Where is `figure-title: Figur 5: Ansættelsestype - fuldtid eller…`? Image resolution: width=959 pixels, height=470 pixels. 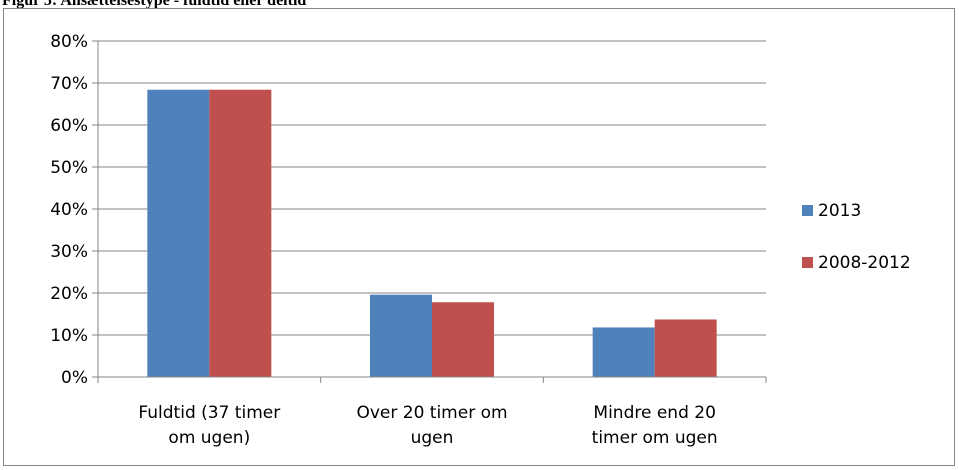 figure-title: Figur 5: Ansættelsestype - fuldtid eller… is located at coordinates (154, 4).